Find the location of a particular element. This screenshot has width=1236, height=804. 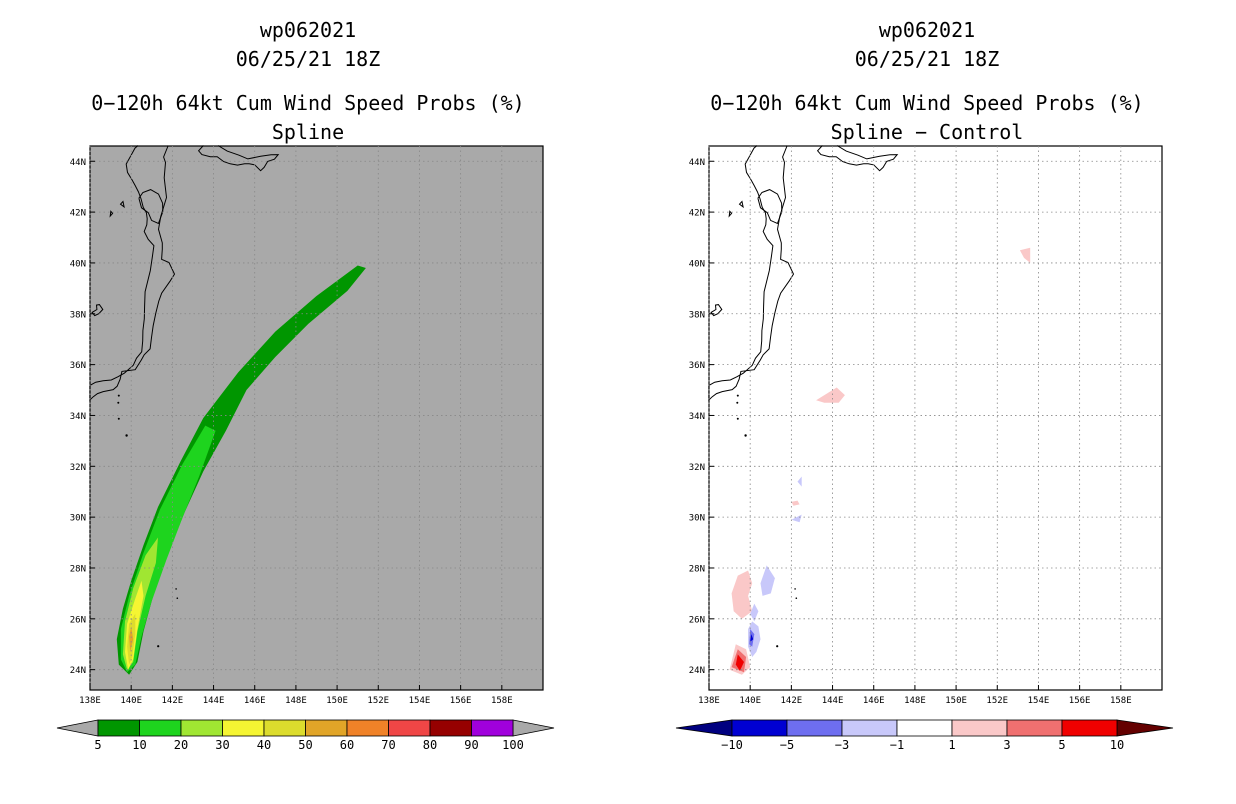

x-tick-label-0-6: 150E is located at coordinates (337, 701).